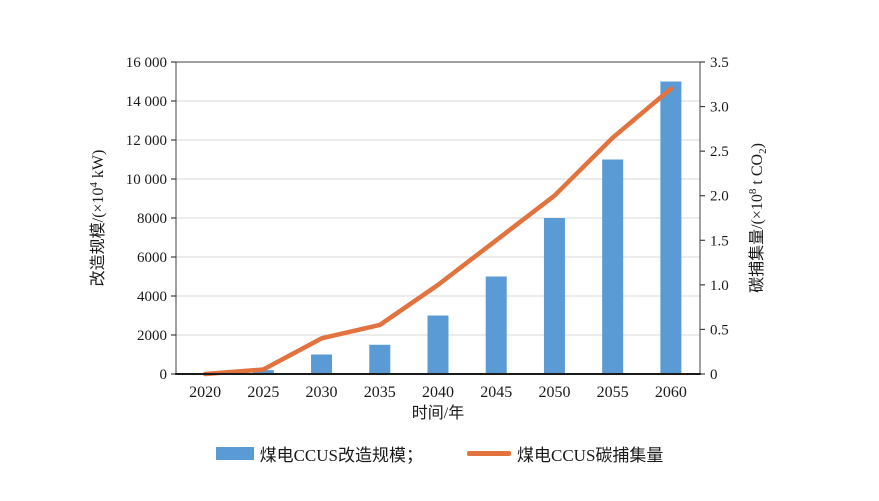 Image resolution: width=879 pixels, height=501 pixels. I want to click on x-tick-label: 2035, so click(380, 392).